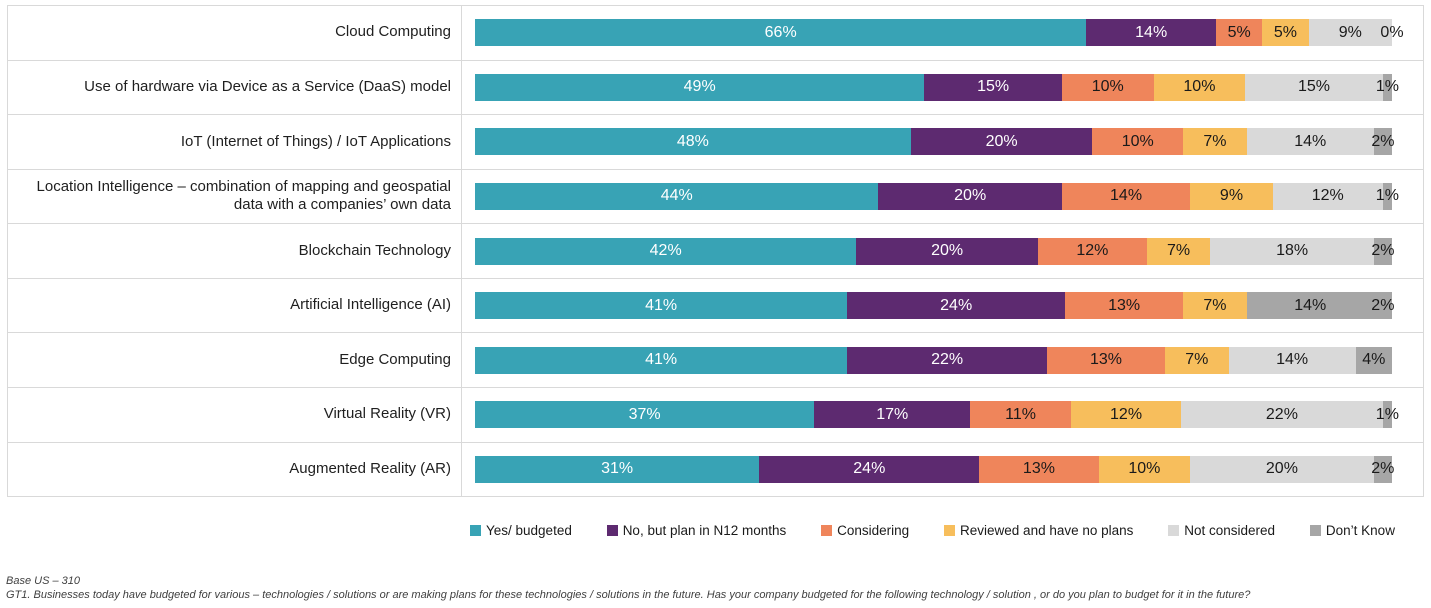 The height and width of the screenshot is (608, 1431). I want to click on bar-segment: 44%, so click(677, 196).